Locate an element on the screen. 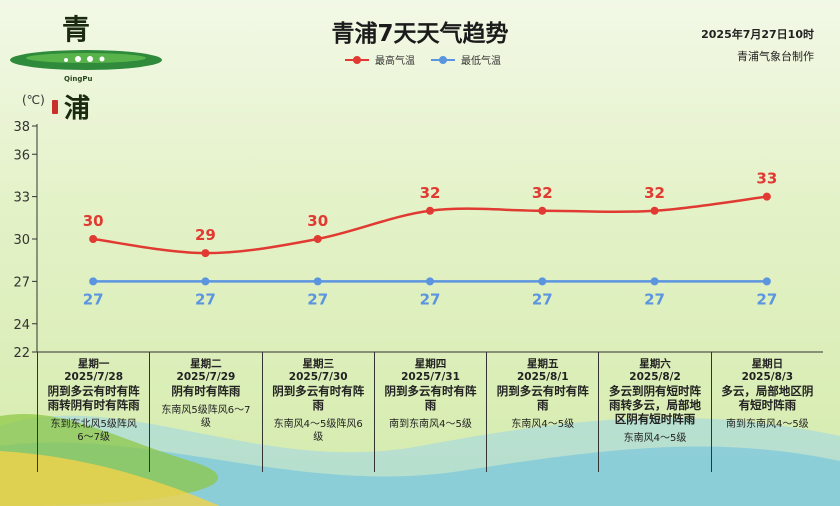 This screenshot has height=506, width=840. qingpu-logo: 青 QingPu 浦 is located at coordinates (86, 64).